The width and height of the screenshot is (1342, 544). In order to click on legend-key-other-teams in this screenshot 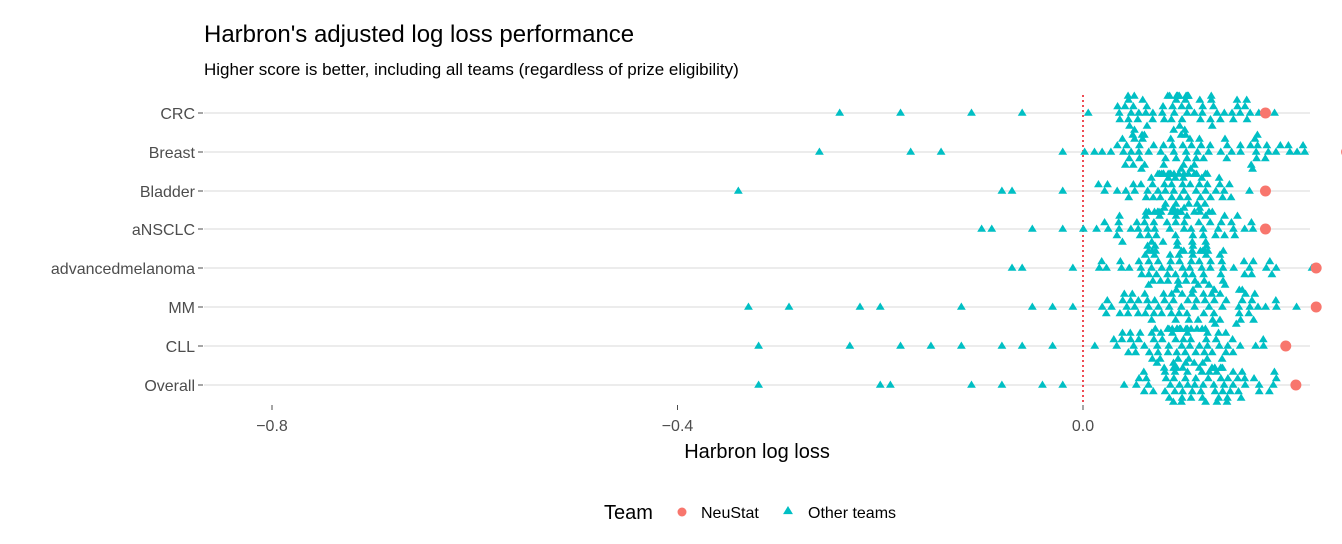, I will do `click(788, 510)`.